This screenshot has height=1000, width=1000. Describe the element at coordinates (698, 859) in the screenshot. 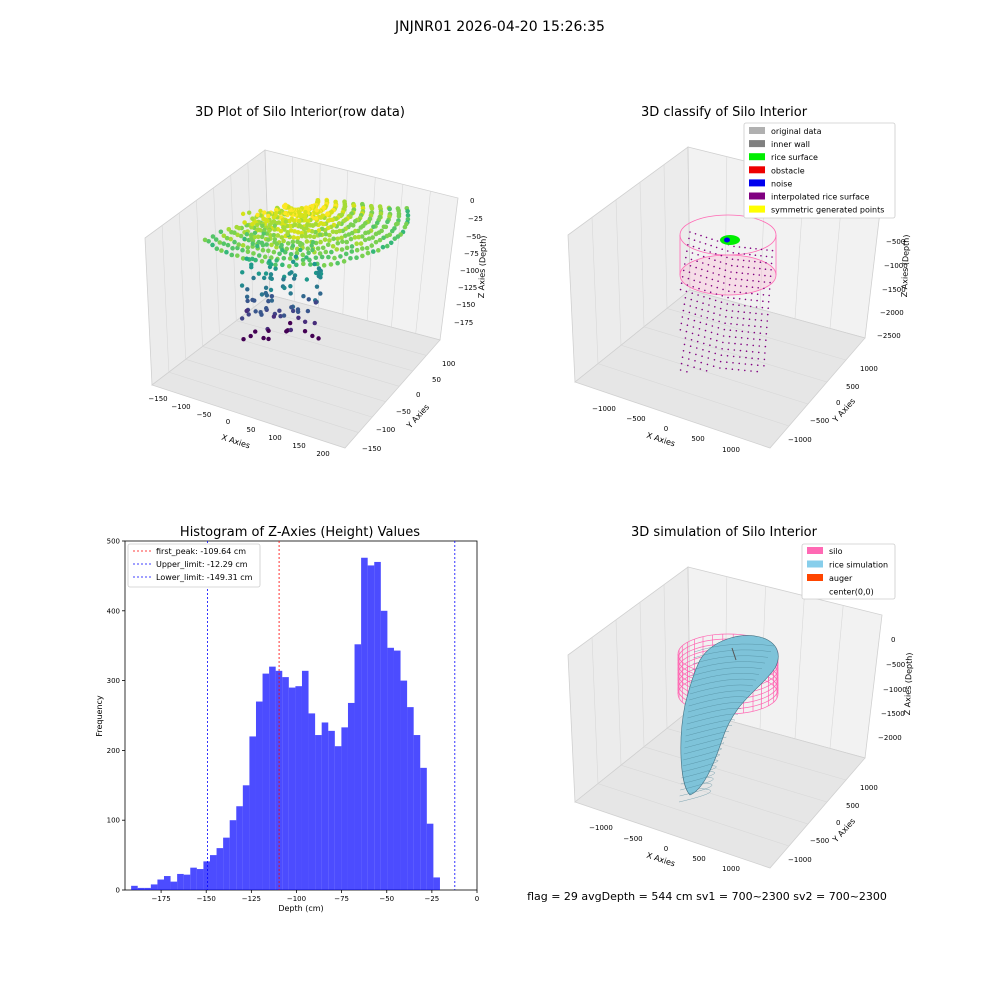

I see `panel4-xtick: 500` at that location.